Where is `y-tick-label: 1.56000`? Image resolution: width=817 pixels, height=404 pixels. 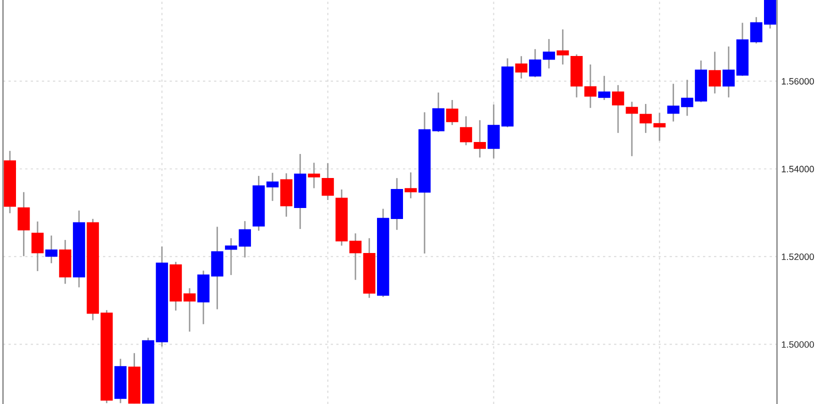 y-tick-label: 1.56000 is located at coordinates (798, 81).